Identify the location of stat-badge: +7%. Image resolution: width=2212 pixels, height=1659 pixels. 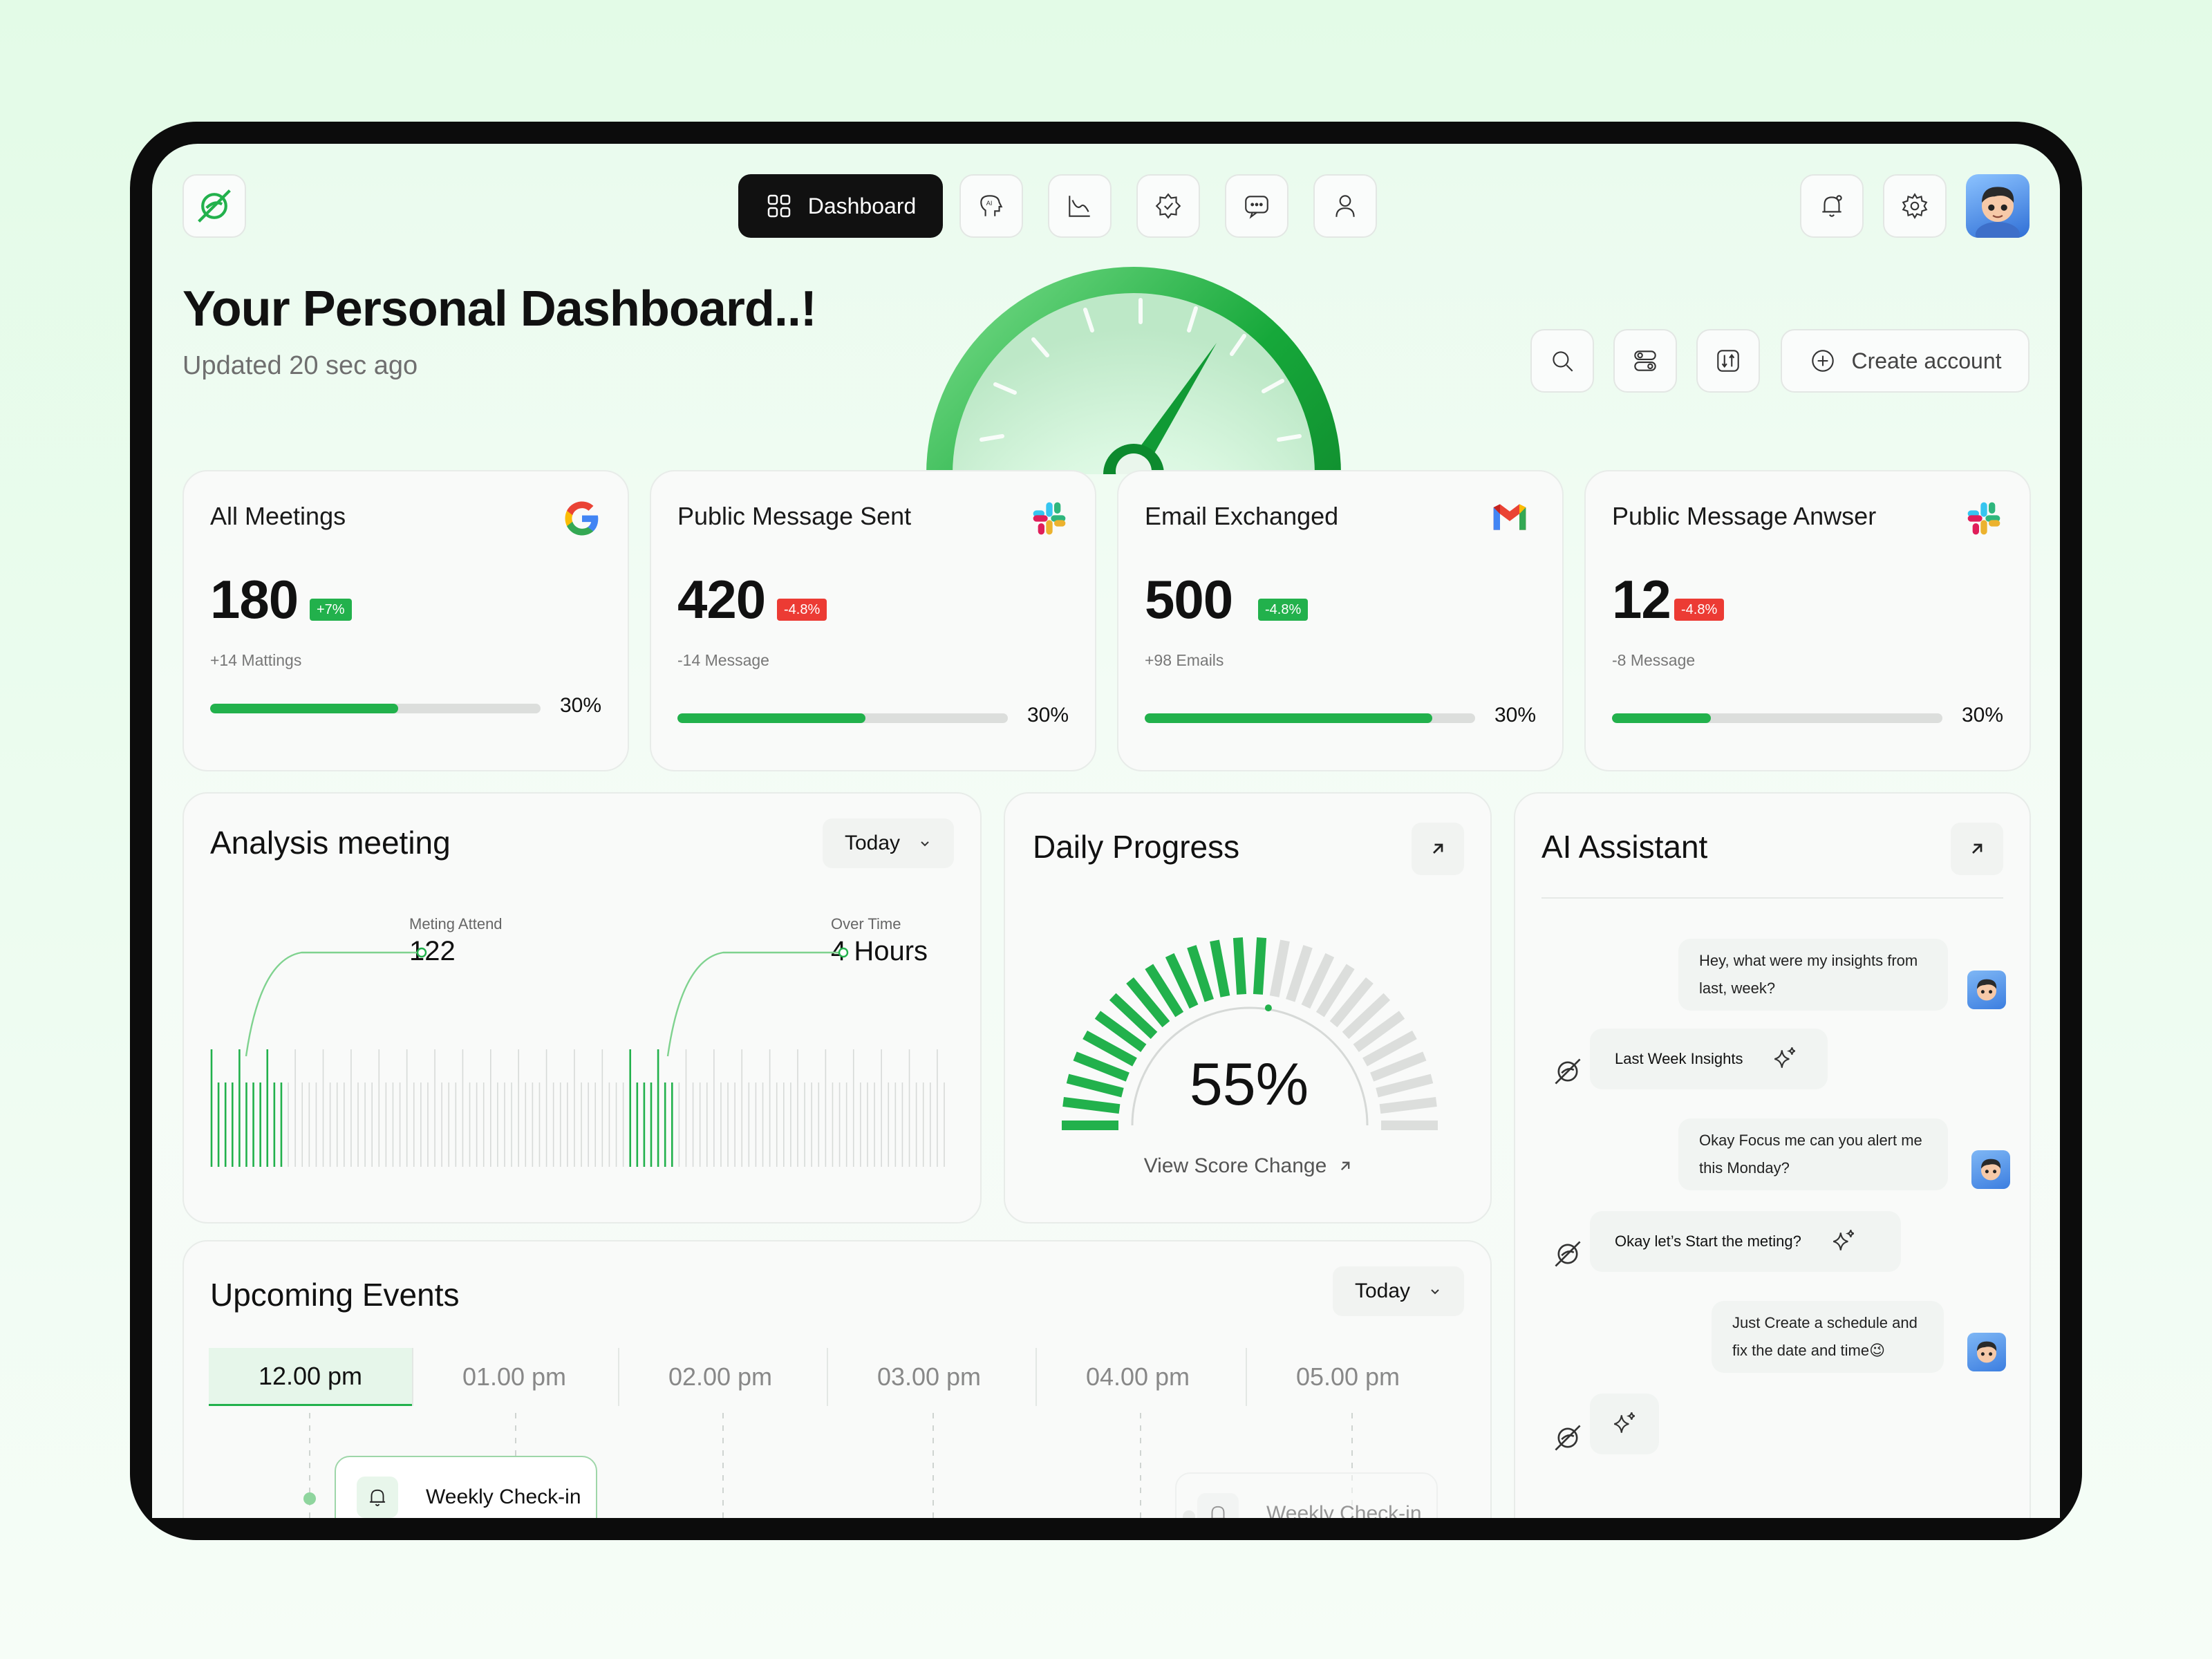
(331, 610).